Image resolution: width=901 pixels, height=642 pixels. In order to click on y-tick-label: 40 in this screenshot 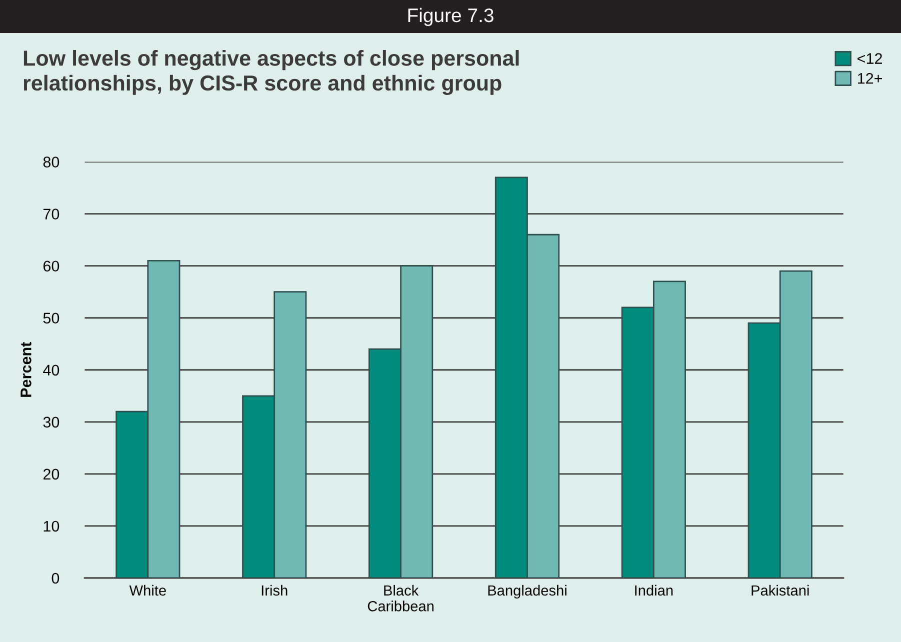, I will do `click(51, 370)`.